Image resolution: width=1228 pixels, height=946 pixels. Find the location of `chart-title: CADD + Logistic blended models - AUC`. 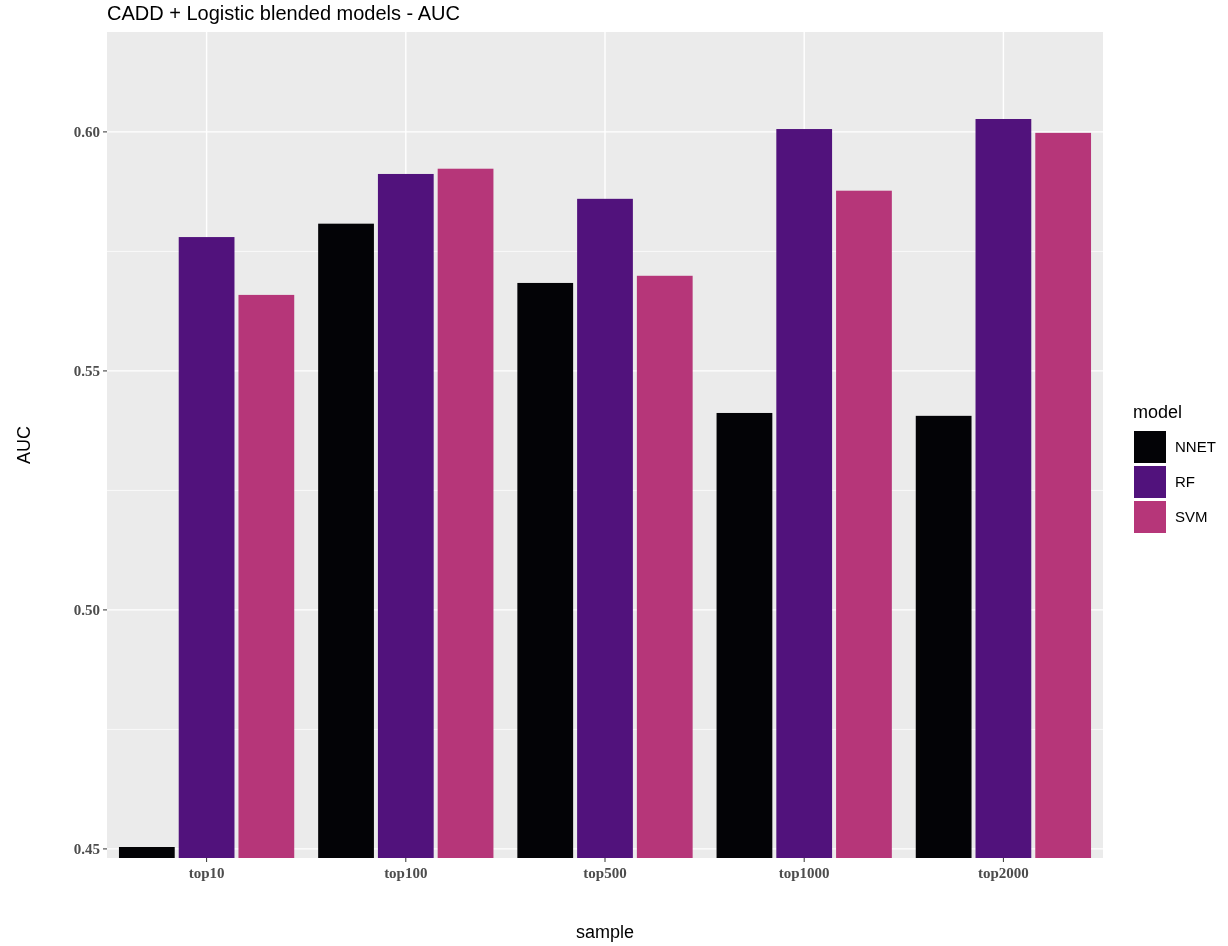

chart-title: CADD + Logistic blended models - AUC is located at coordinates (283, 13).